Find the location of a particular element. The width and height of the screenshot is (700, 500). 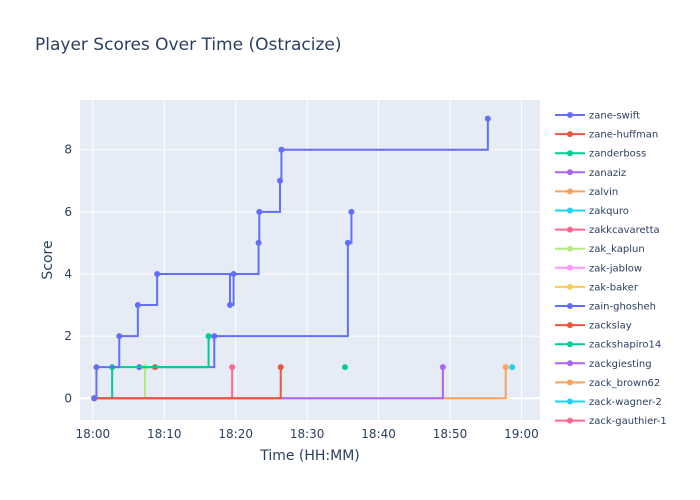

legend-item: zanaziz is located at coordinates (590, 173).